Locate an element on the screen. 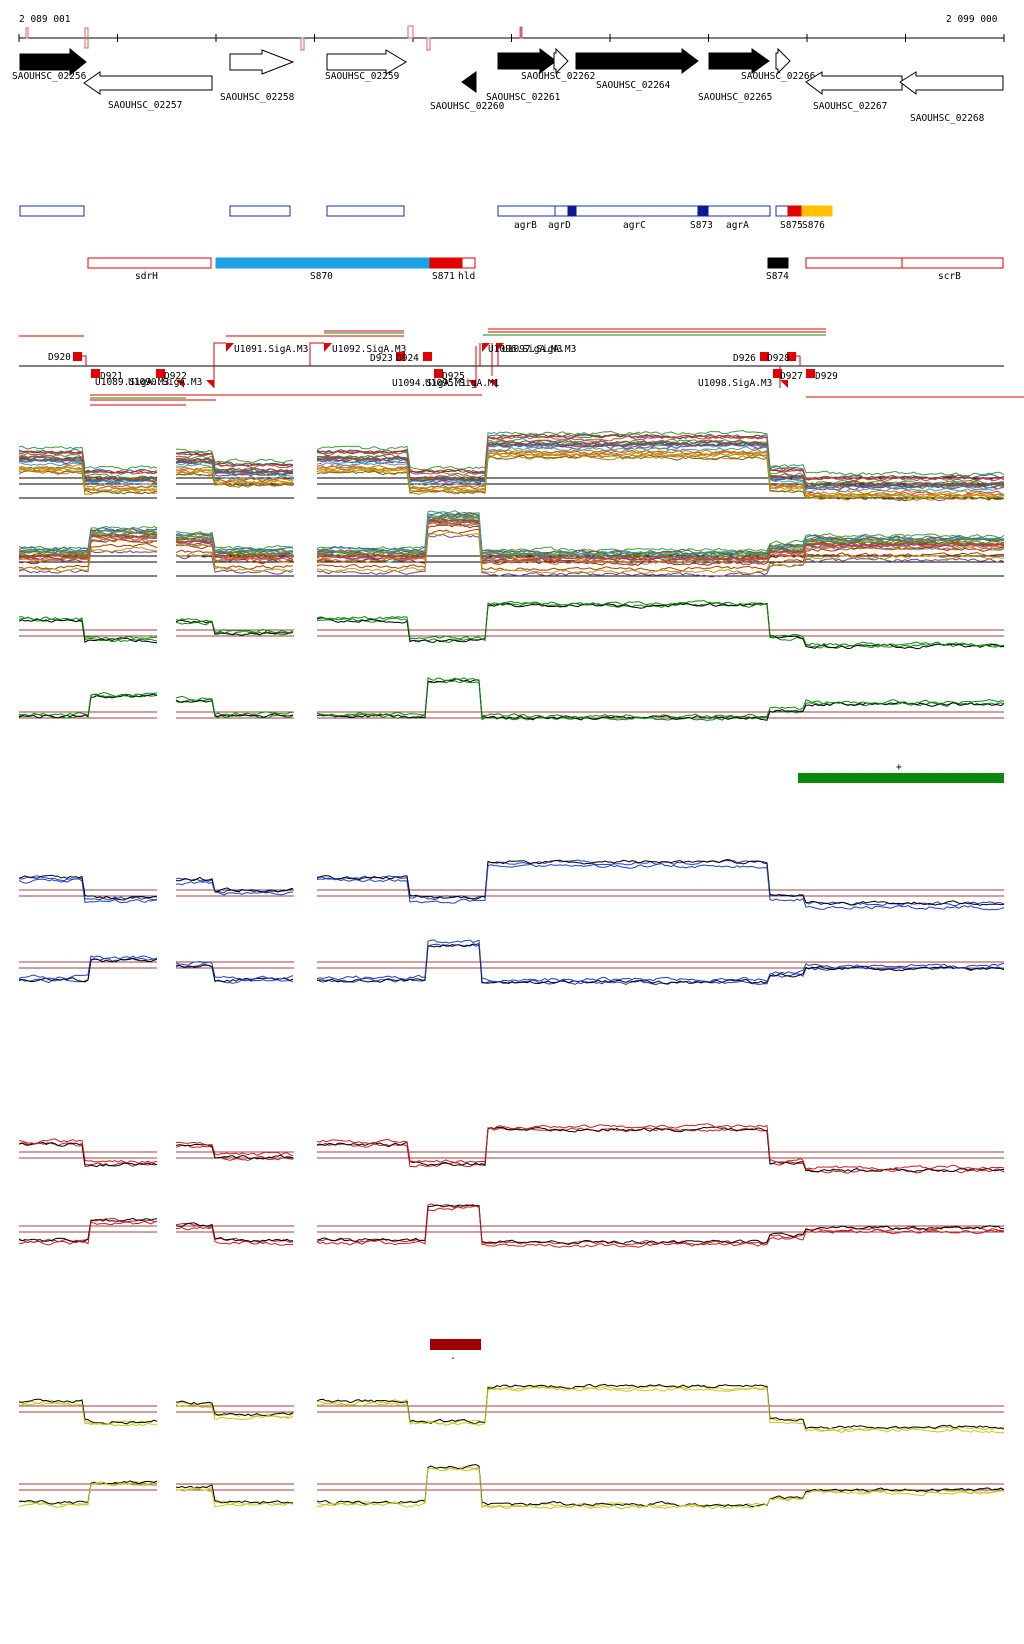 The image size is (1024, 1644). gene-SAOUHSC_02265: SAOUHSC_02265 is located at coordinates (735, 75).